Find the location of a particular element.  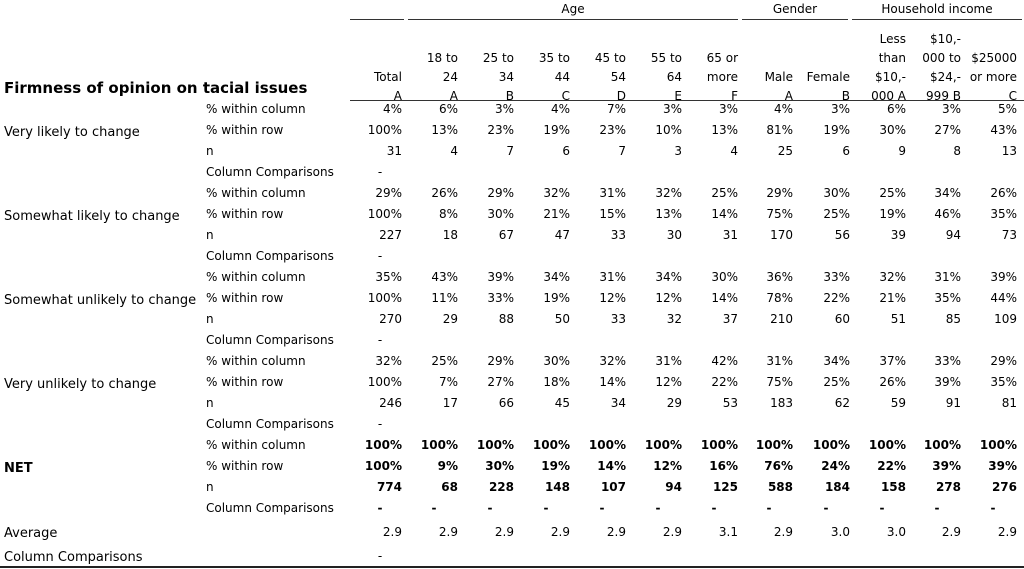

table-cell: 270 is located at coordinates (390, 319).